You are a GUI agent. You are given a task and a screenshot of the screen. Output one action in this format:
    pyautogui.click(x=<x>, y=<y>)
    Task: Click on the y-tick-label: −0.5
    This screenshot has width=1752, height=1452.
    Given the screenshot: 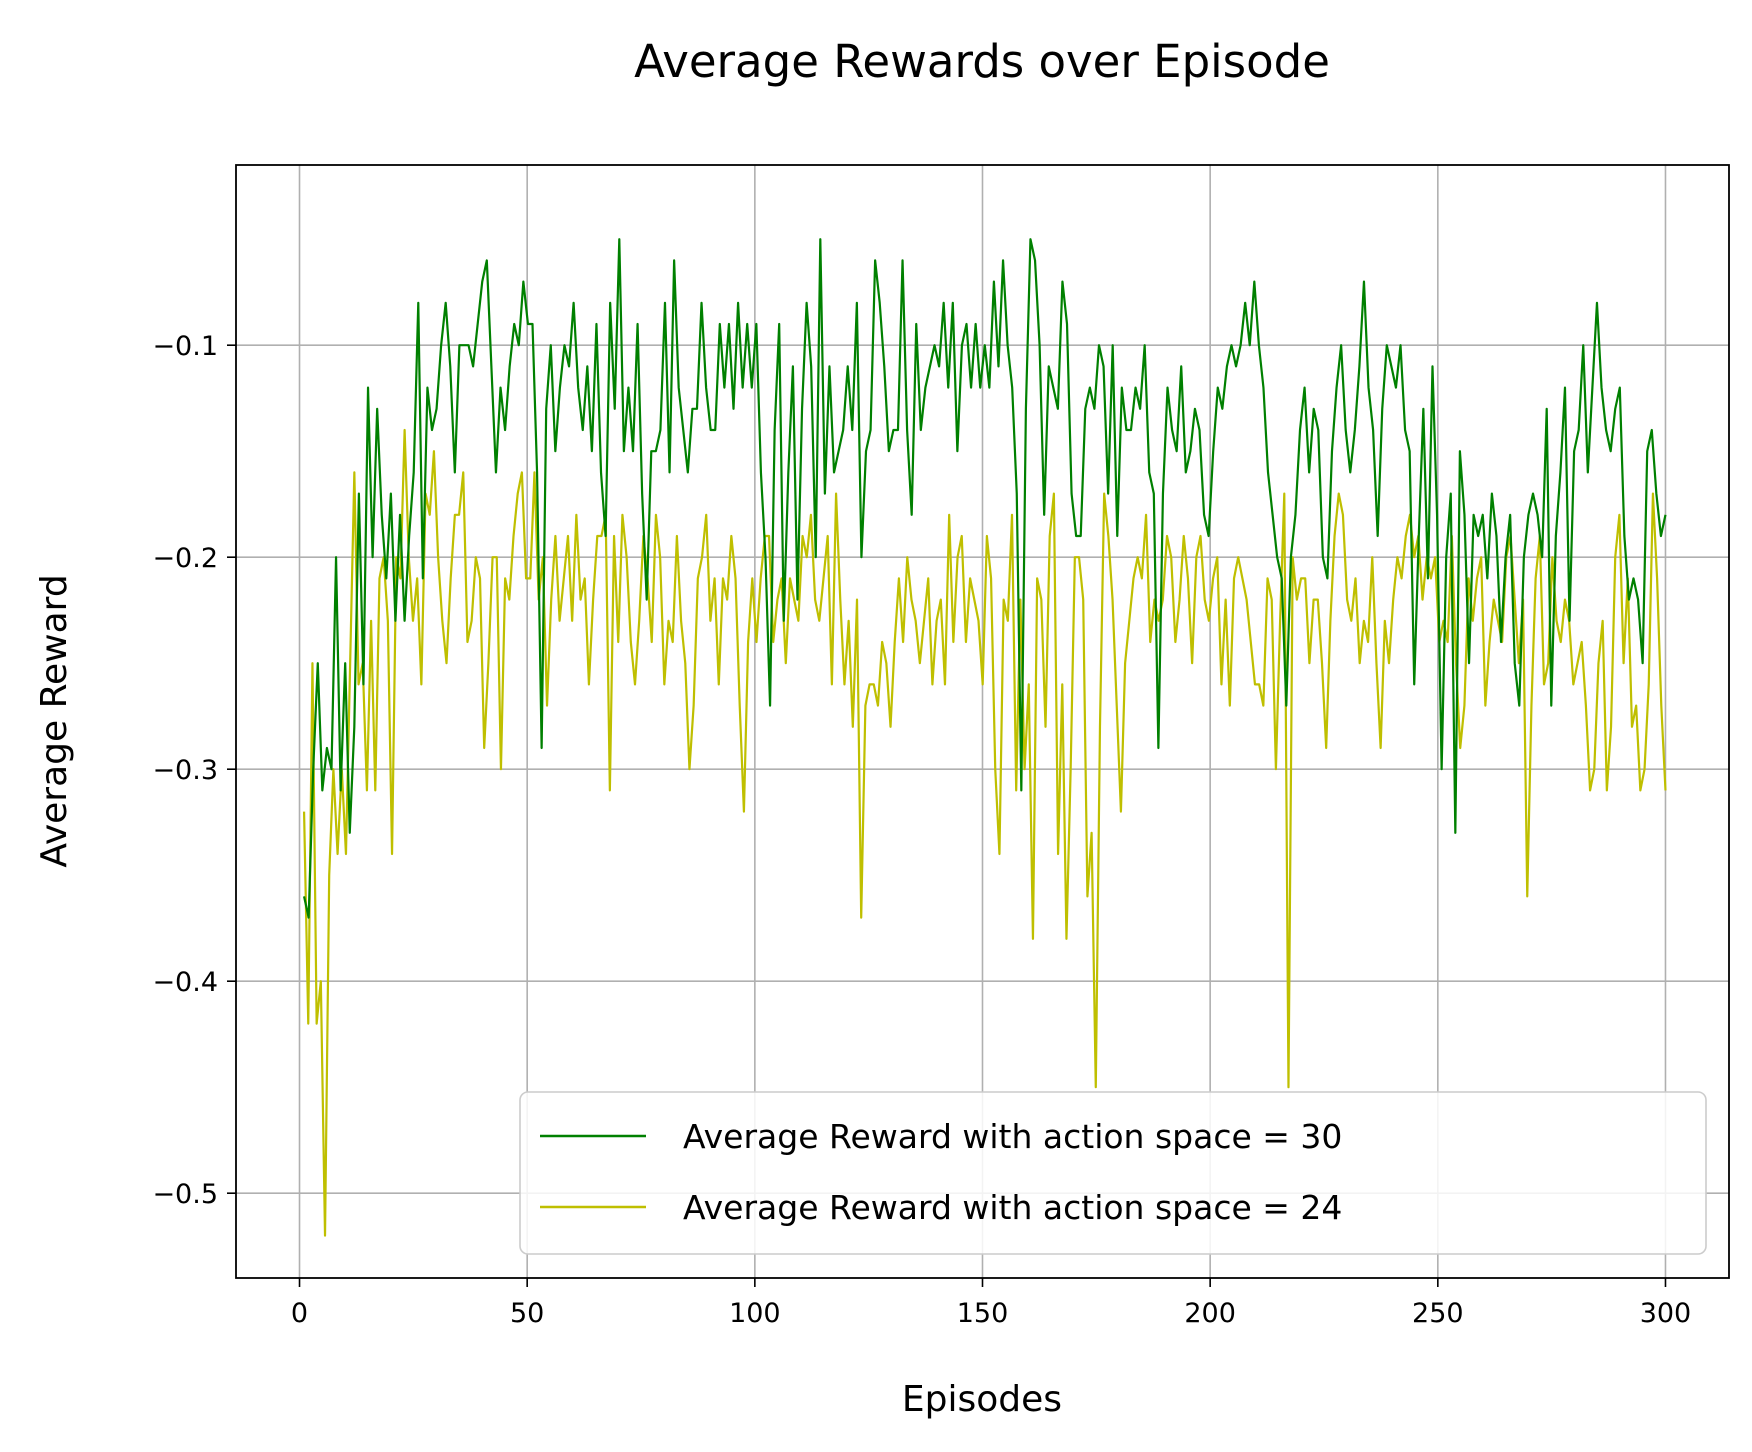 What is the action you would take?
    pyautogui.click(x=185, y=1194)
    